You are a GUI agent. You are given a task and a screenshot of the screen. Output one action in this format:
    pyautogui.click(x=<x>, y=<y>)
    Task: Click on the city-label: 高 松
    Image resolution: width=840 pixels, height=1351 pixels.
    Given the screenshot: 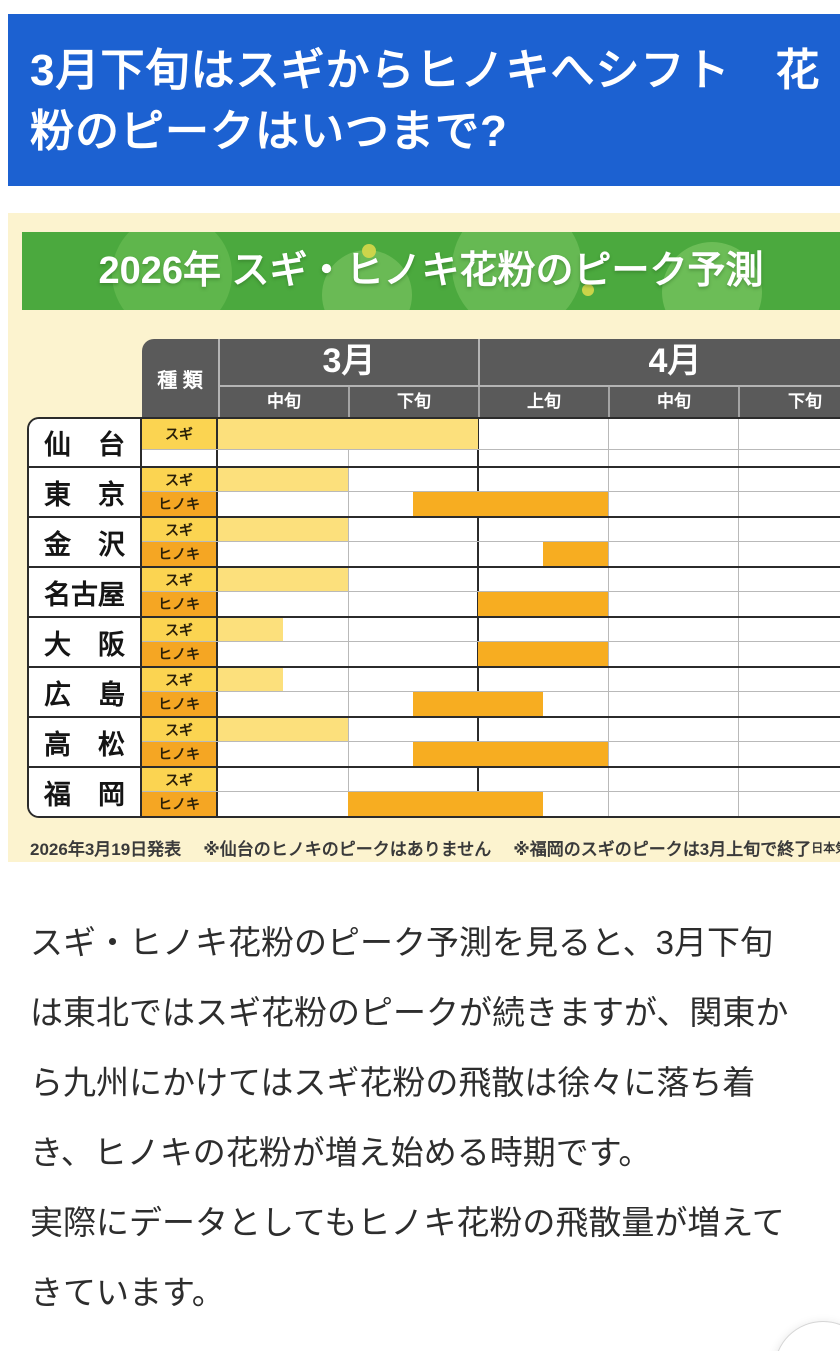 What is the action you would take?
    pyautogui.click(x=85, y=742)
    